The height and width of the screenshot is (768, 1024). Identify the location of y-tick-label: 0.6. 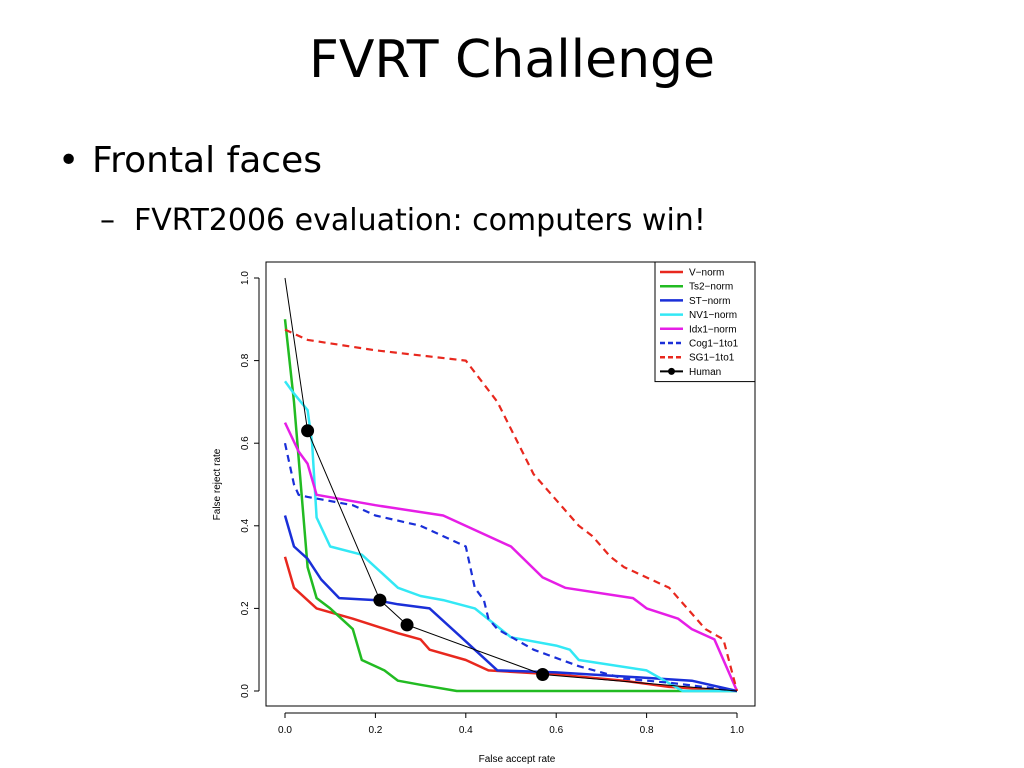
(245, 443).